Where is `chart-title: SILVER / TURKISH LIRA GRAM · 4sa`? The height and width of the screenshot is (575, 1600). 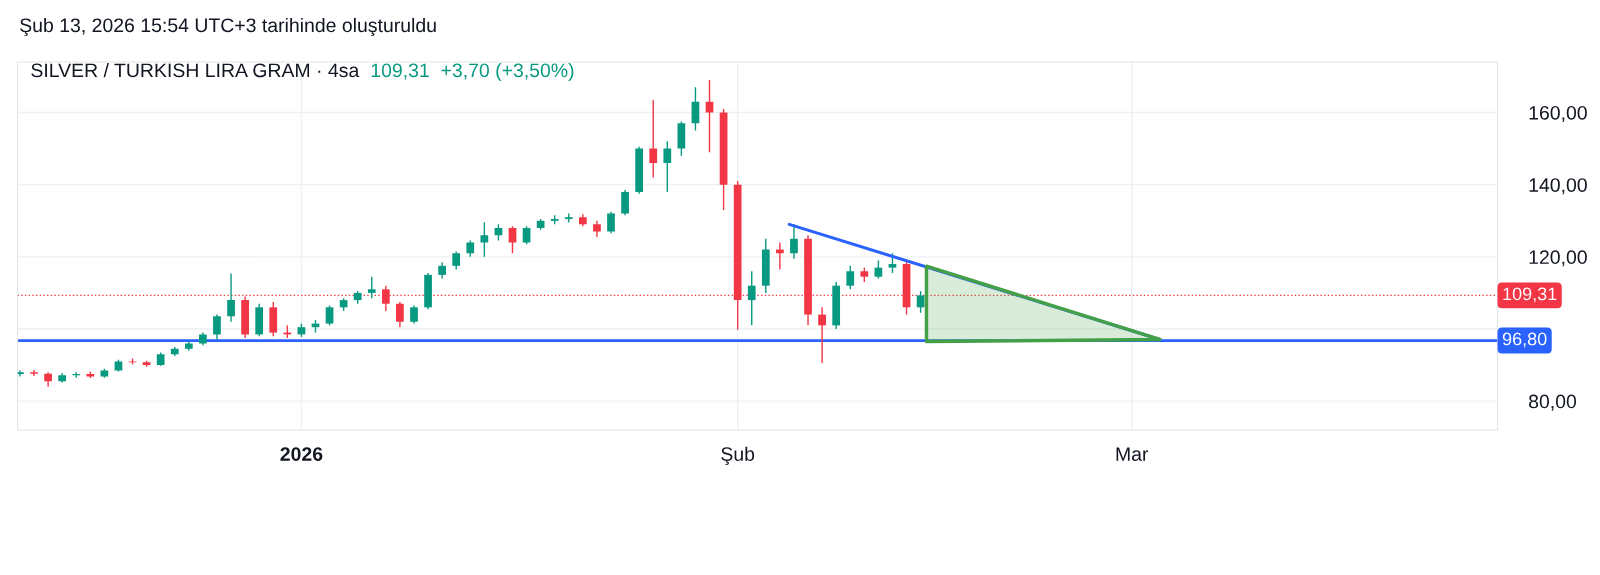 chart-title: SILVER / TURKISH LIRA GRAM · 4sa is located at coordinates (195, 70).